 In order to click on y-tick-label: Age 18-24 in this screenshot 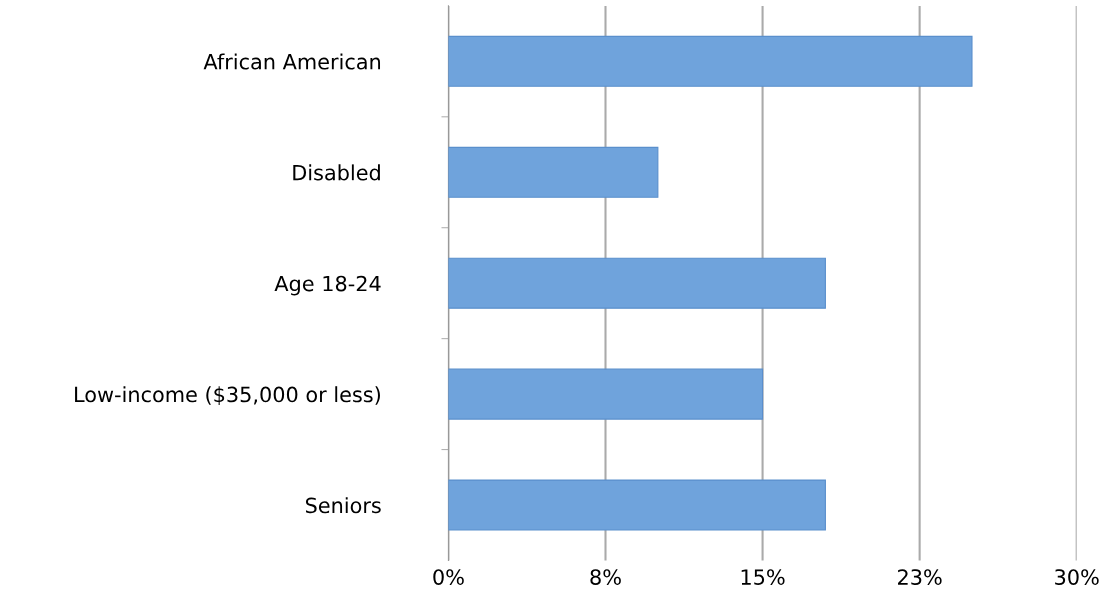, I will do `click(327, 285)`.